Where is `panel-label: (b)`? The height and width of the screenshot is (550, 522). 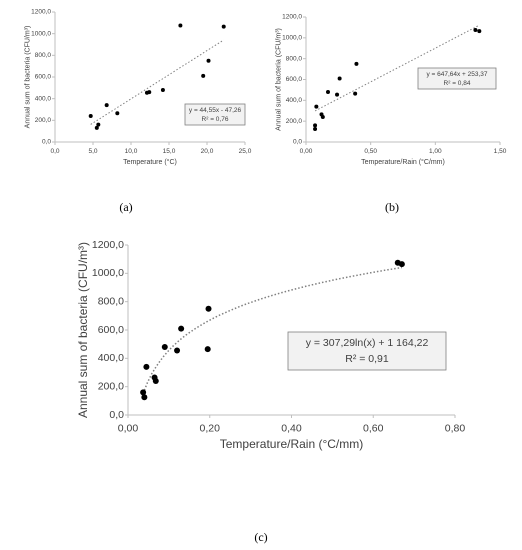
panel-label: (b) is located at coordinates (392, 207).